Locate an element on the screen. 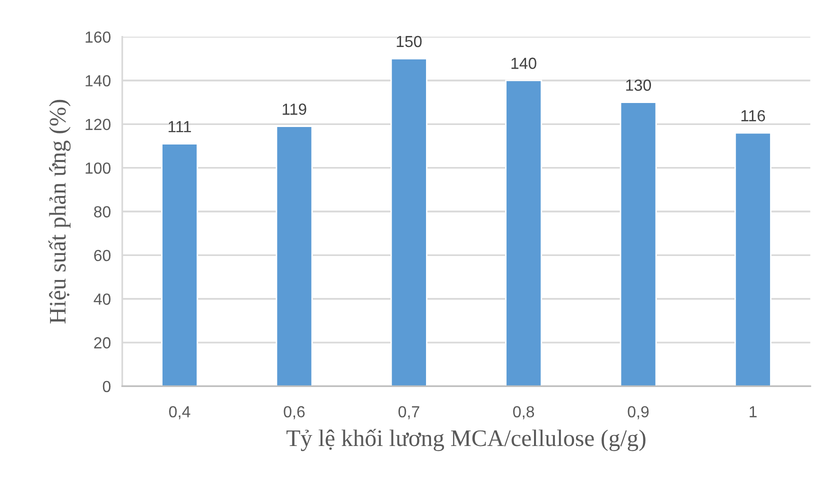 This screenshot has width=826, height=478. y-tick-label: 80 is located at coordinates (102, 212).